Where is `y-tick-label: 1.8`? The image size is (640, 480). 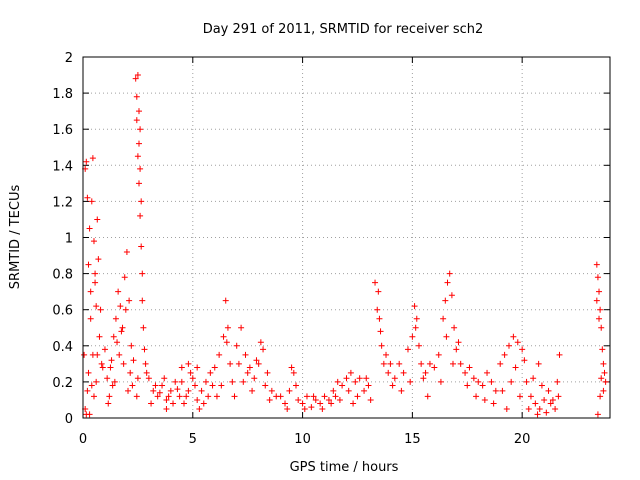
y-tick-label: 1.8 is located at coordinates (62, 94).